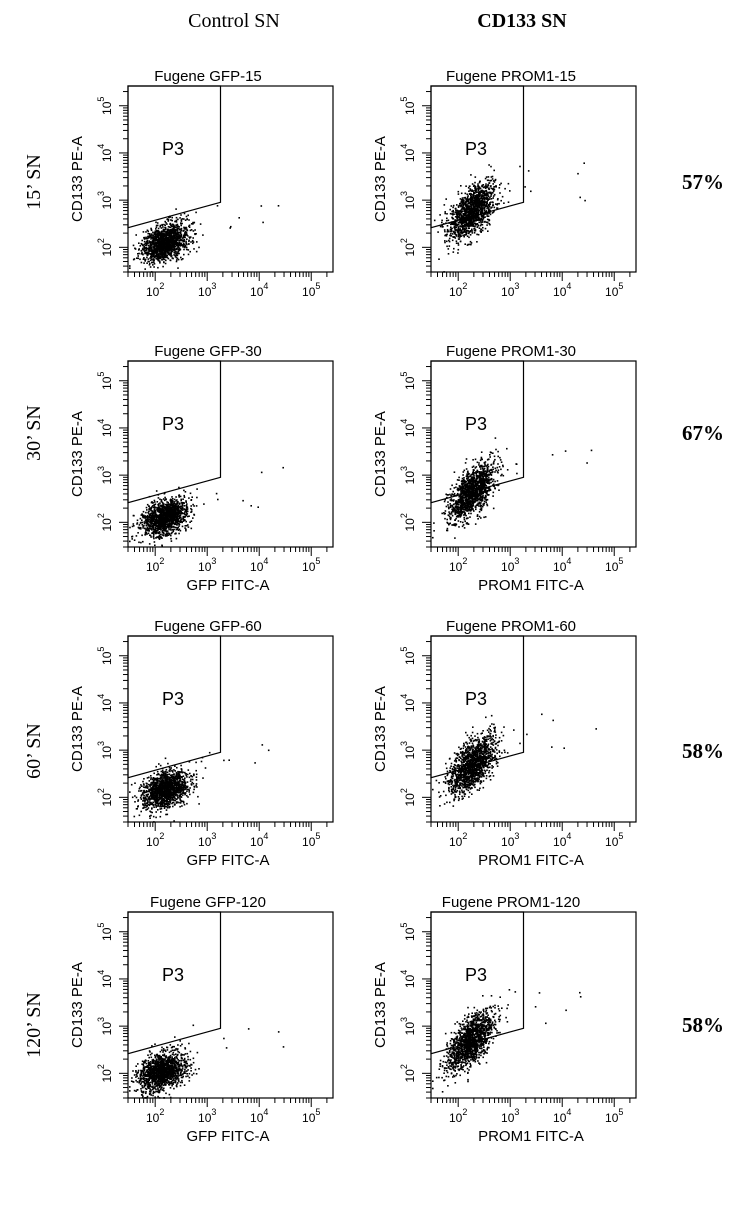 This screenshot has width=733, height=1213. What do you see at coordinates (105, 153) in the screenshot?
I see `y-tick-label: 104` at bounding box center [105, 153].